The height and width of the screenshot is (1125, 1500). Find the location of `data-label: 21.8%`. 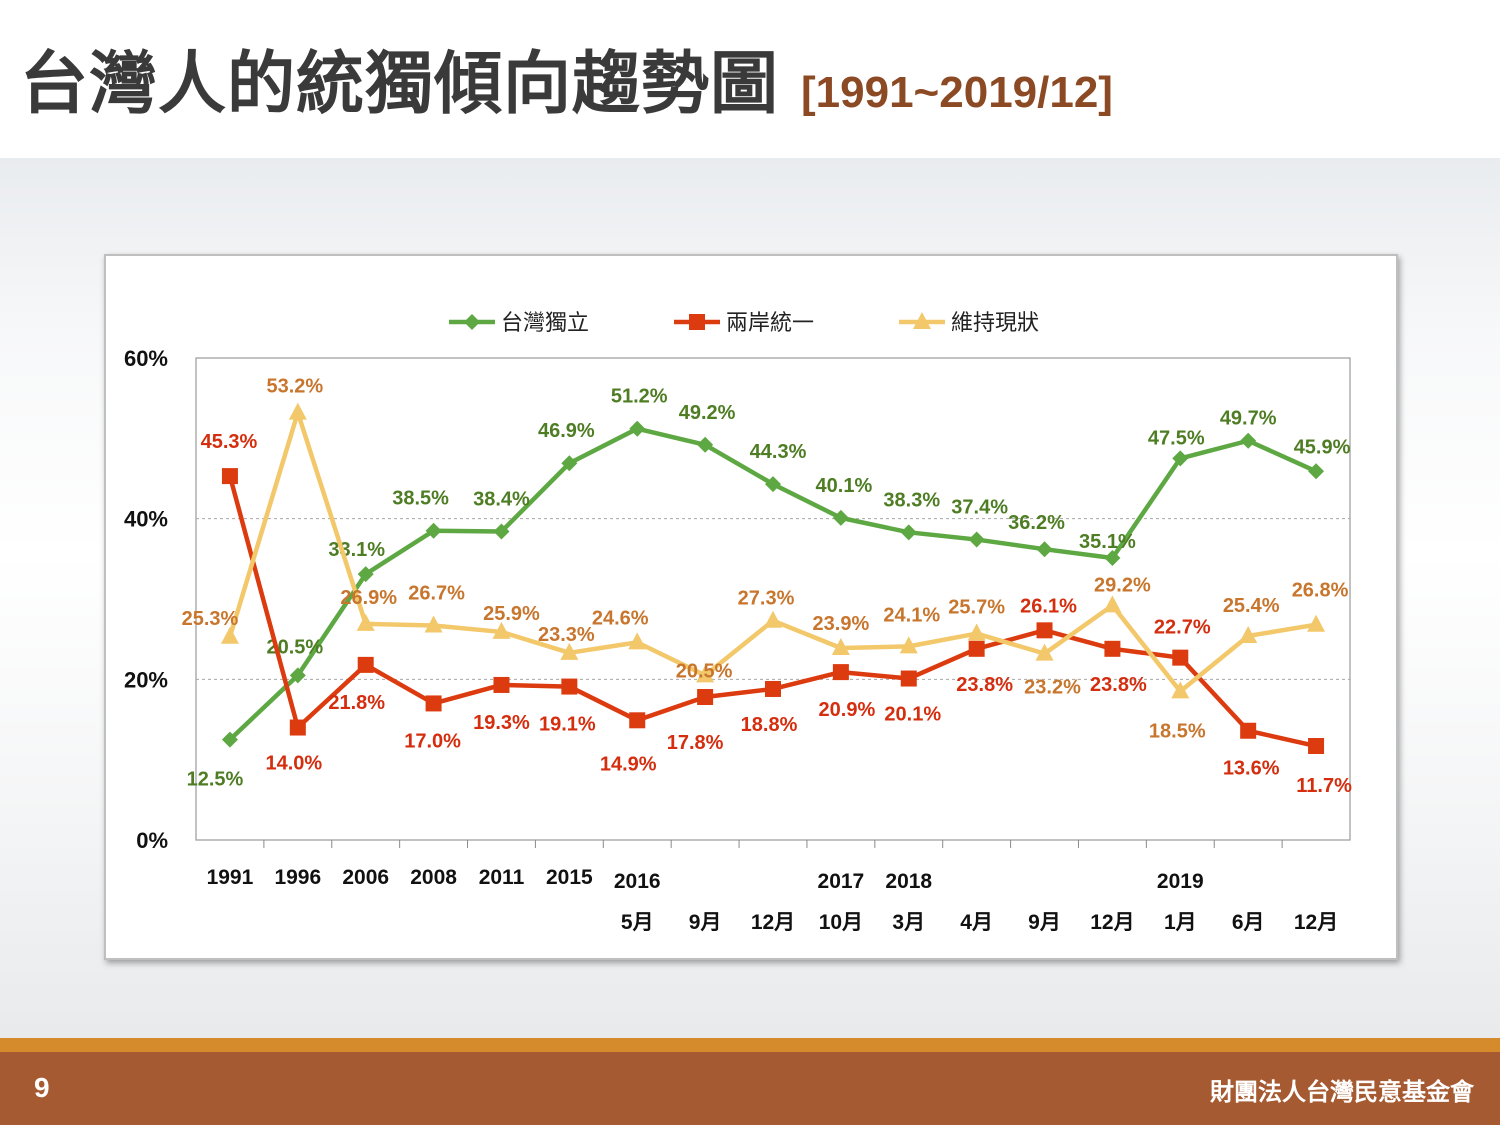

data-label: 21.8% is located at coordinates (356, 703).